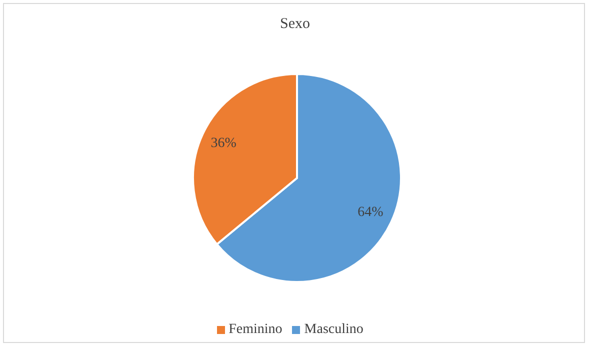  Describe the element at coordinates (255, 329) in the screenshot. I see `legend-label: Feminino` at that location.